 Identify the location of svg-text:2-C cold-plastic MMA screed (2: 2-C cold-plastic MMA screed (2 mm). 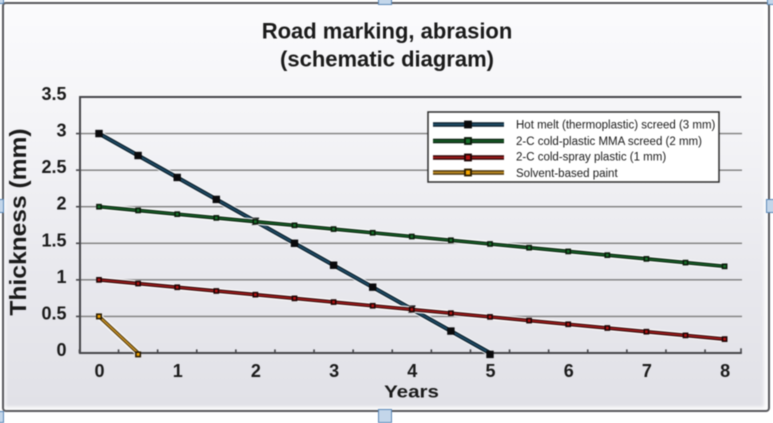
(609, 142).